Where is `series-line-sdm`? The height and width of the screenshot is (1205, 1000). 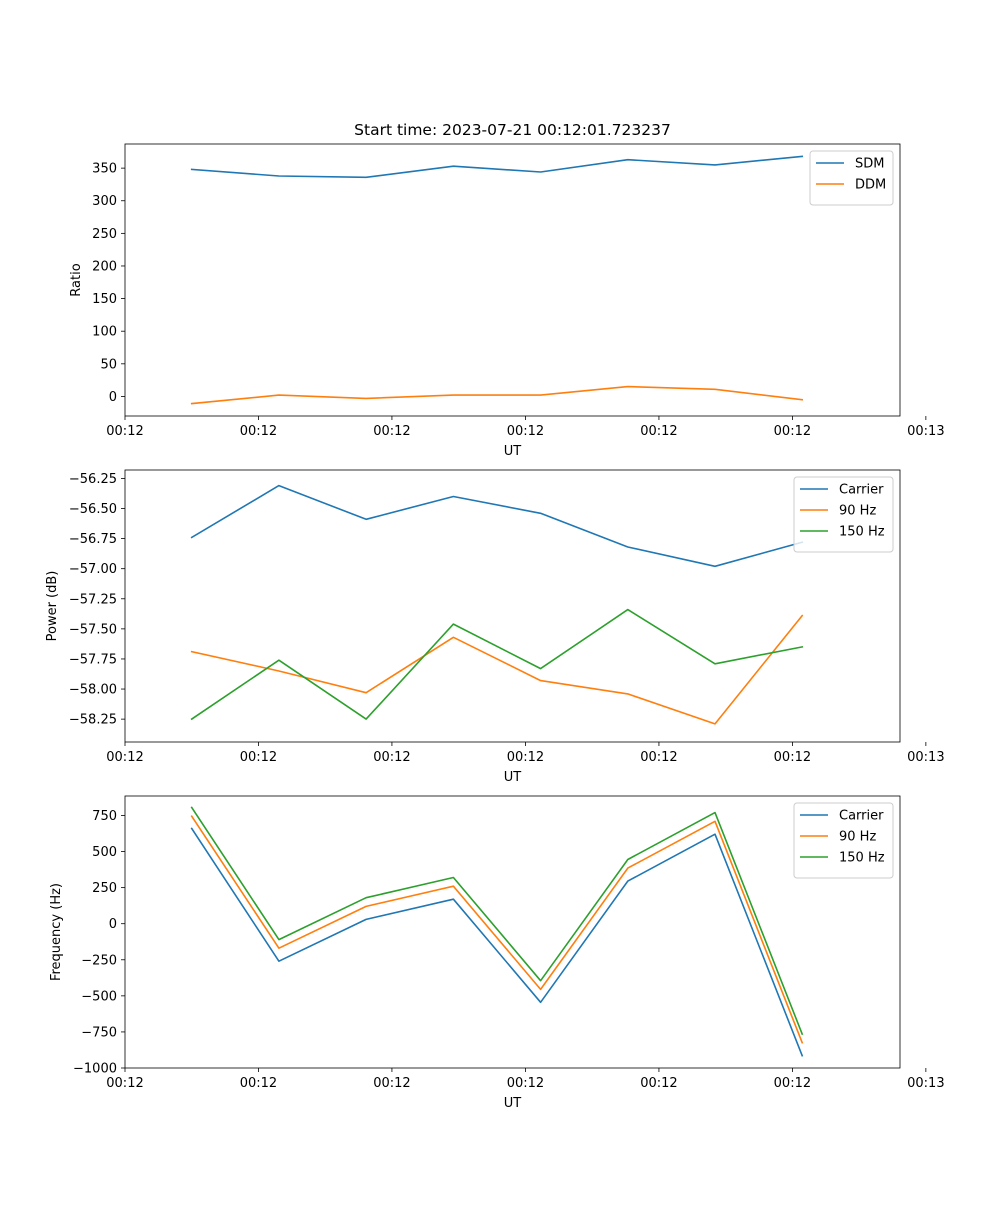
series-line-sdm is located at coordinates (497, 167).